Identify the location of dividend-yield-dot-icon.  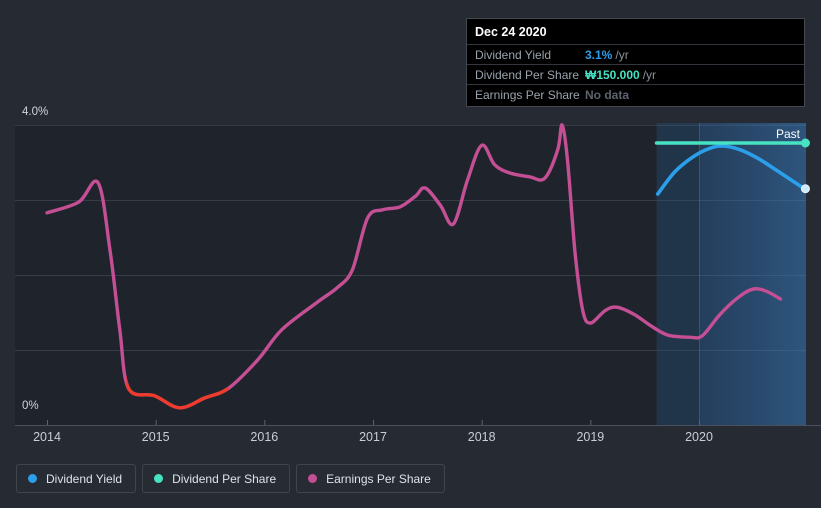
(32, 478).